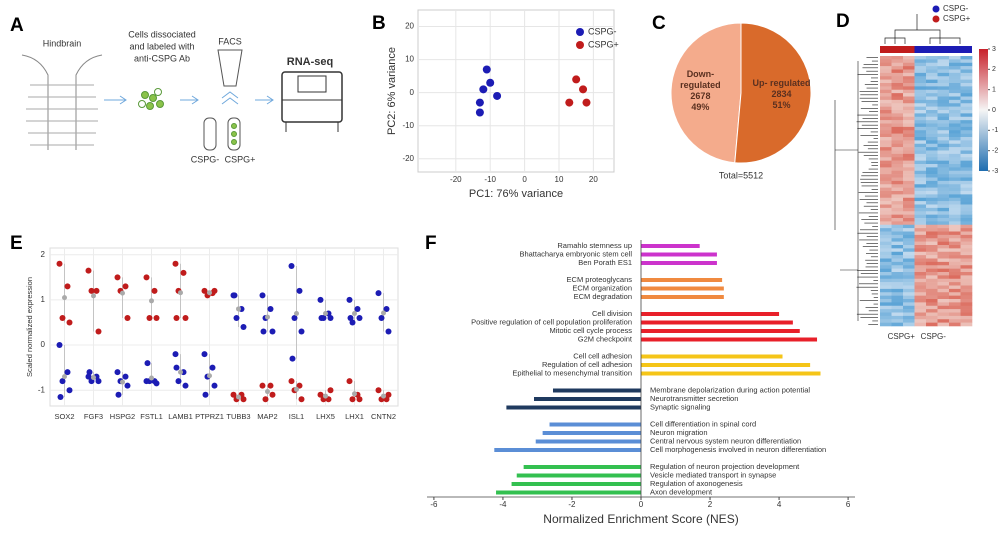  I want to click on bar-label: Neurotransmitter secretion, so click(694, 398).